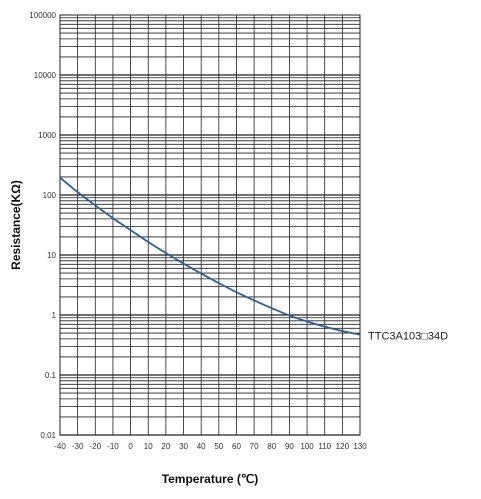 Image resolution: width=481 pixels, height=499 pixels. What do you see at coordinates (360, 446) in the screenshot?
I see `x-tick-label: 130` at bounding box center [360, 446].